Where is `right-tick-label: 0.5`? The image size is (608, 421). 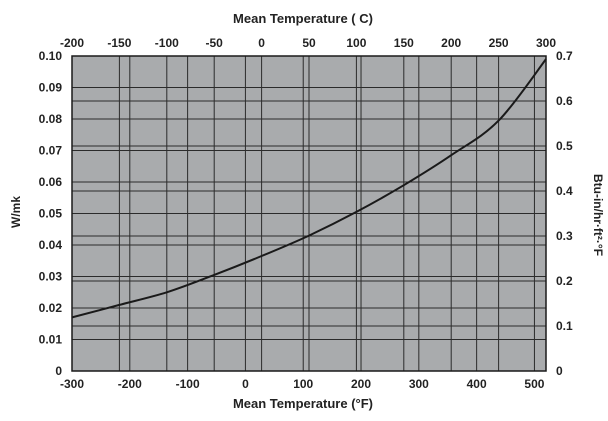 right-tick-label: 0.5 is located at coordinates (564, 146).